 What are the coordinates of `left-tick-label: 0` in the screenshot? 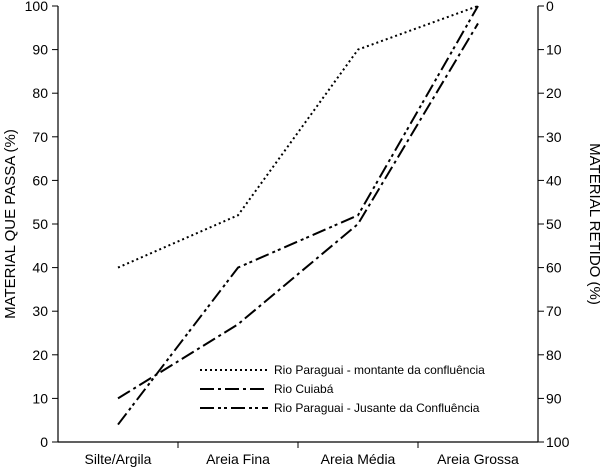 It's located at (44, 442).